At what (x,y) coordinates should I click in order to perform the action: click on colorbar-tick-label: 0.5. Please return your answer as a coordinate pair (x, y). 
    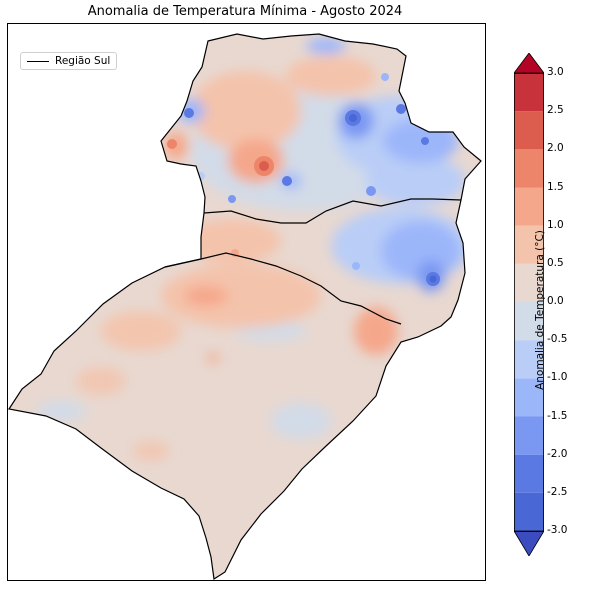
    Looking at the image, I should click on (555, 262).